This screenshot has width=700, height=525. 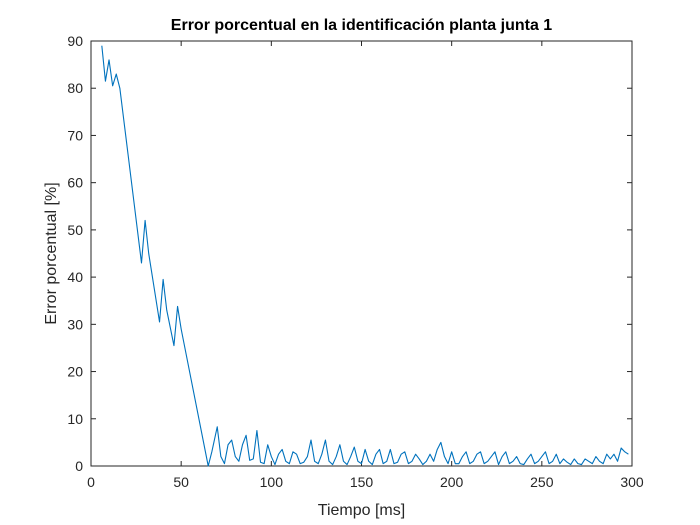 I want to click on x-tick-label: 50, so click(x=181, y=482).